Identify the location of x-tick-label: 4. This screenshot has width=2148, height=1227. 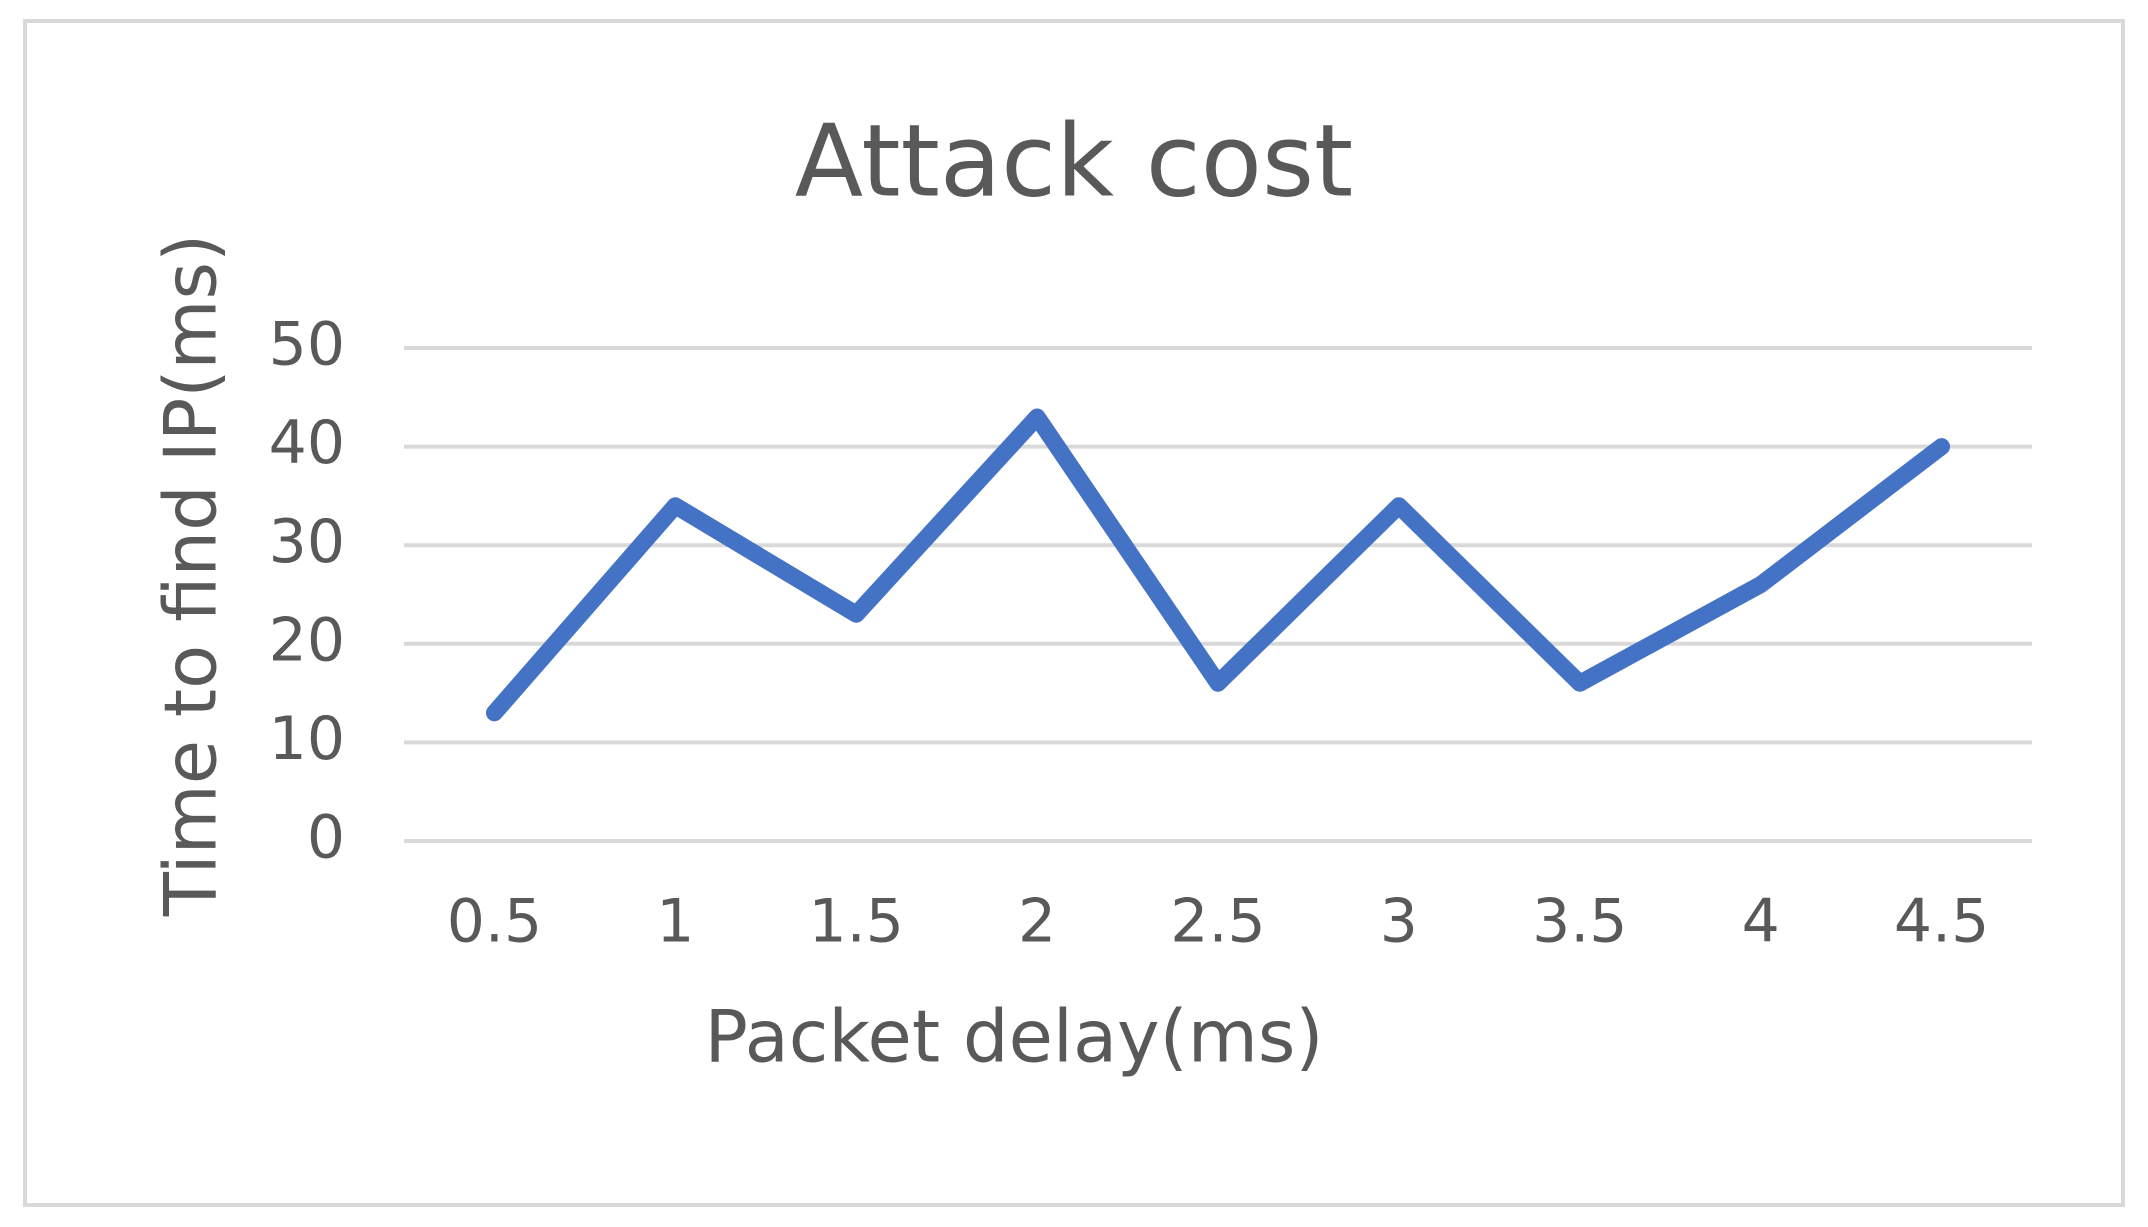
(1761, 922).